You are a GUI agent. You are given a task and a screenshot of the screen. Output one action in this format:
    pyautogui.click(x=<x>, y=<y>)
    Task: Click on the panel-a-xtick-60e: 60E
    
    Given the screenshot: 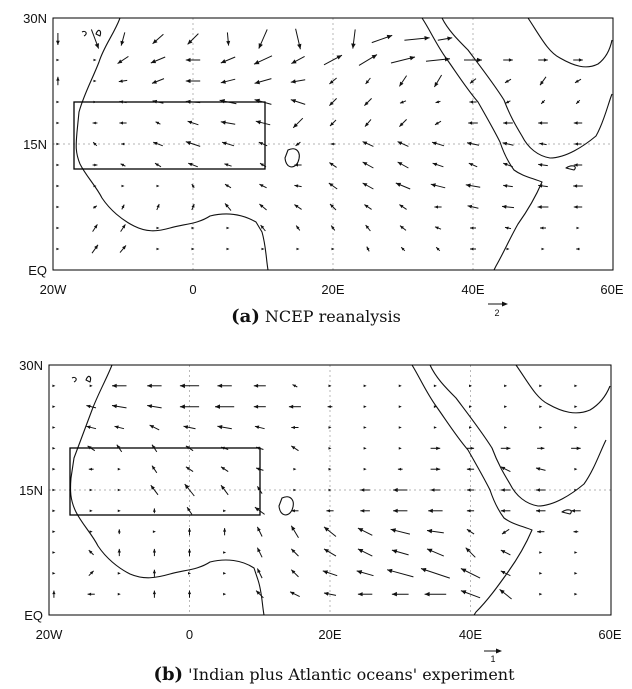 What is the action you would take?
    pyautogui.click(x=611, y=289)
    